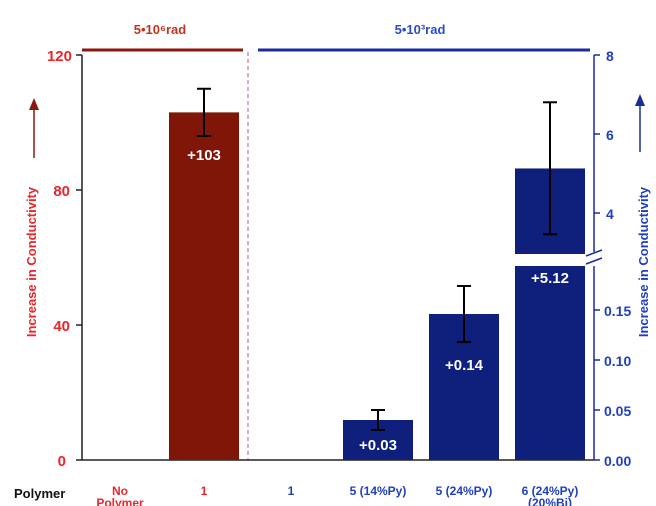 The height and width of the screenshot is (506, 656). Describe the element at coordinates (31, 261) in the screenshot. I see `left-axis-title: Increase in Conductivity` at that location.